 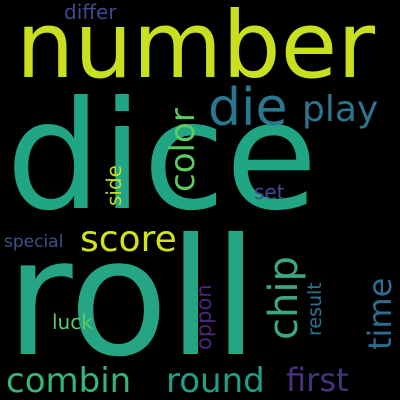 I want to click on word-die: die, so click(x=248, y=108).